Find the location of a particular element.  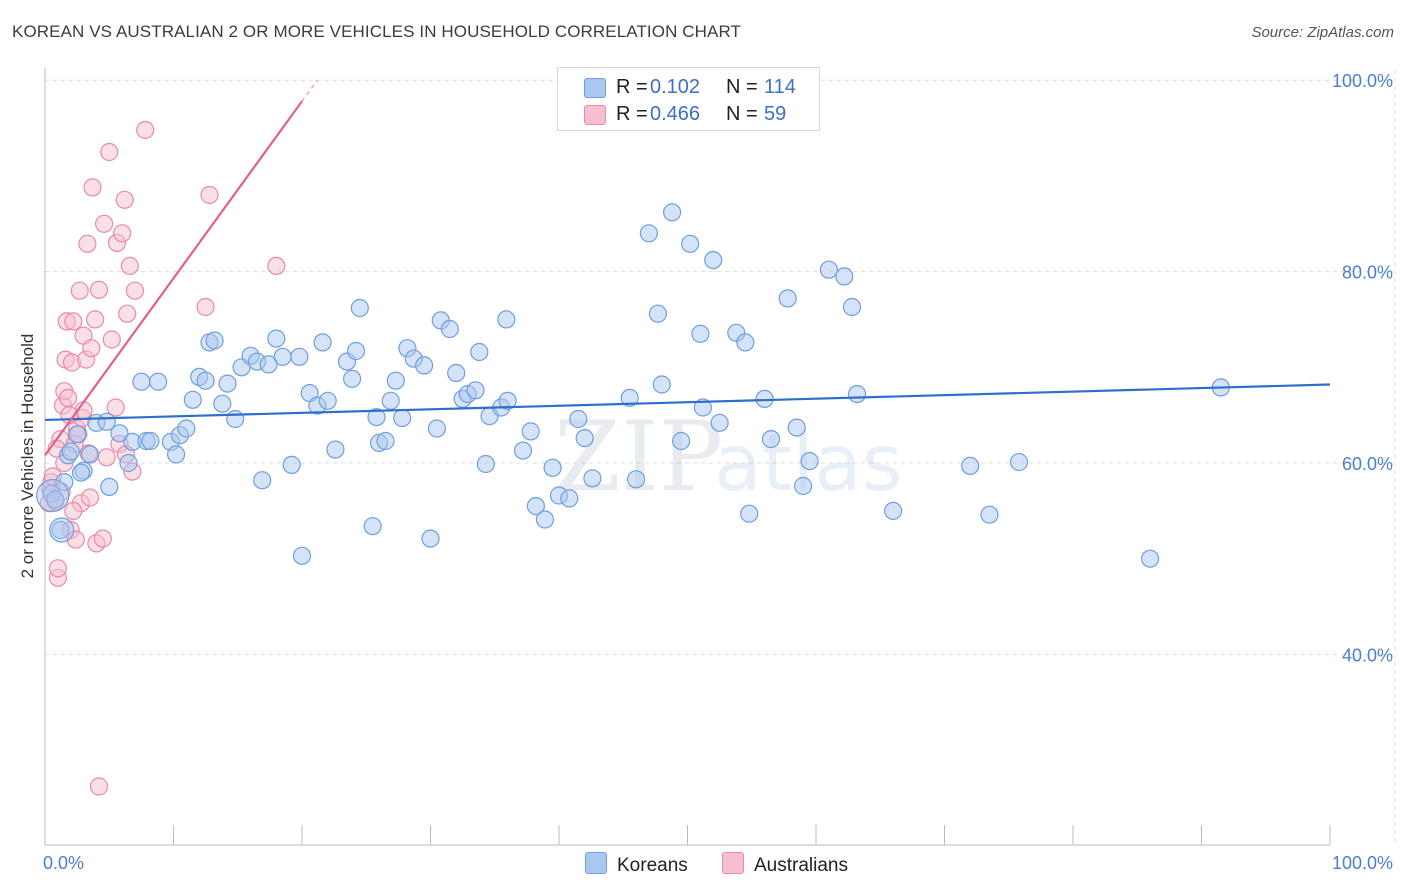

legend-label-australians: Australians is located at coordinates (801, 865).